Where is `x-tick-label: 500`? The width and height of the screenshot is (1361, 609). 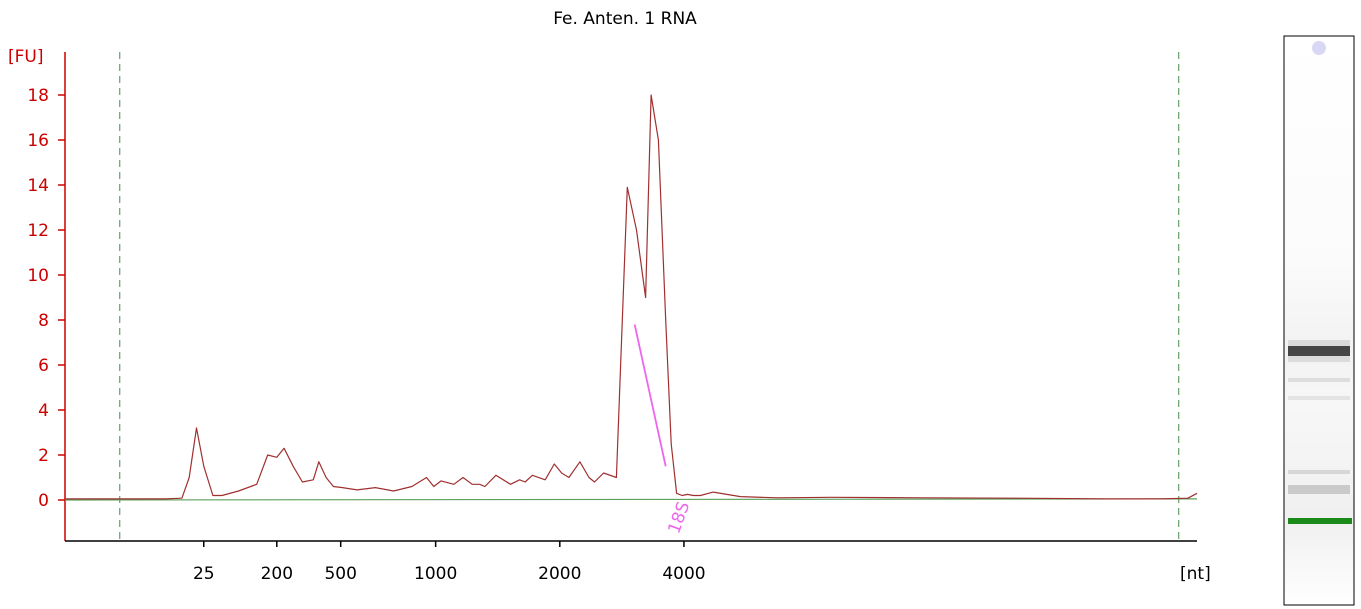
x-tick-label: 500 is located at coordinates (340, 574).